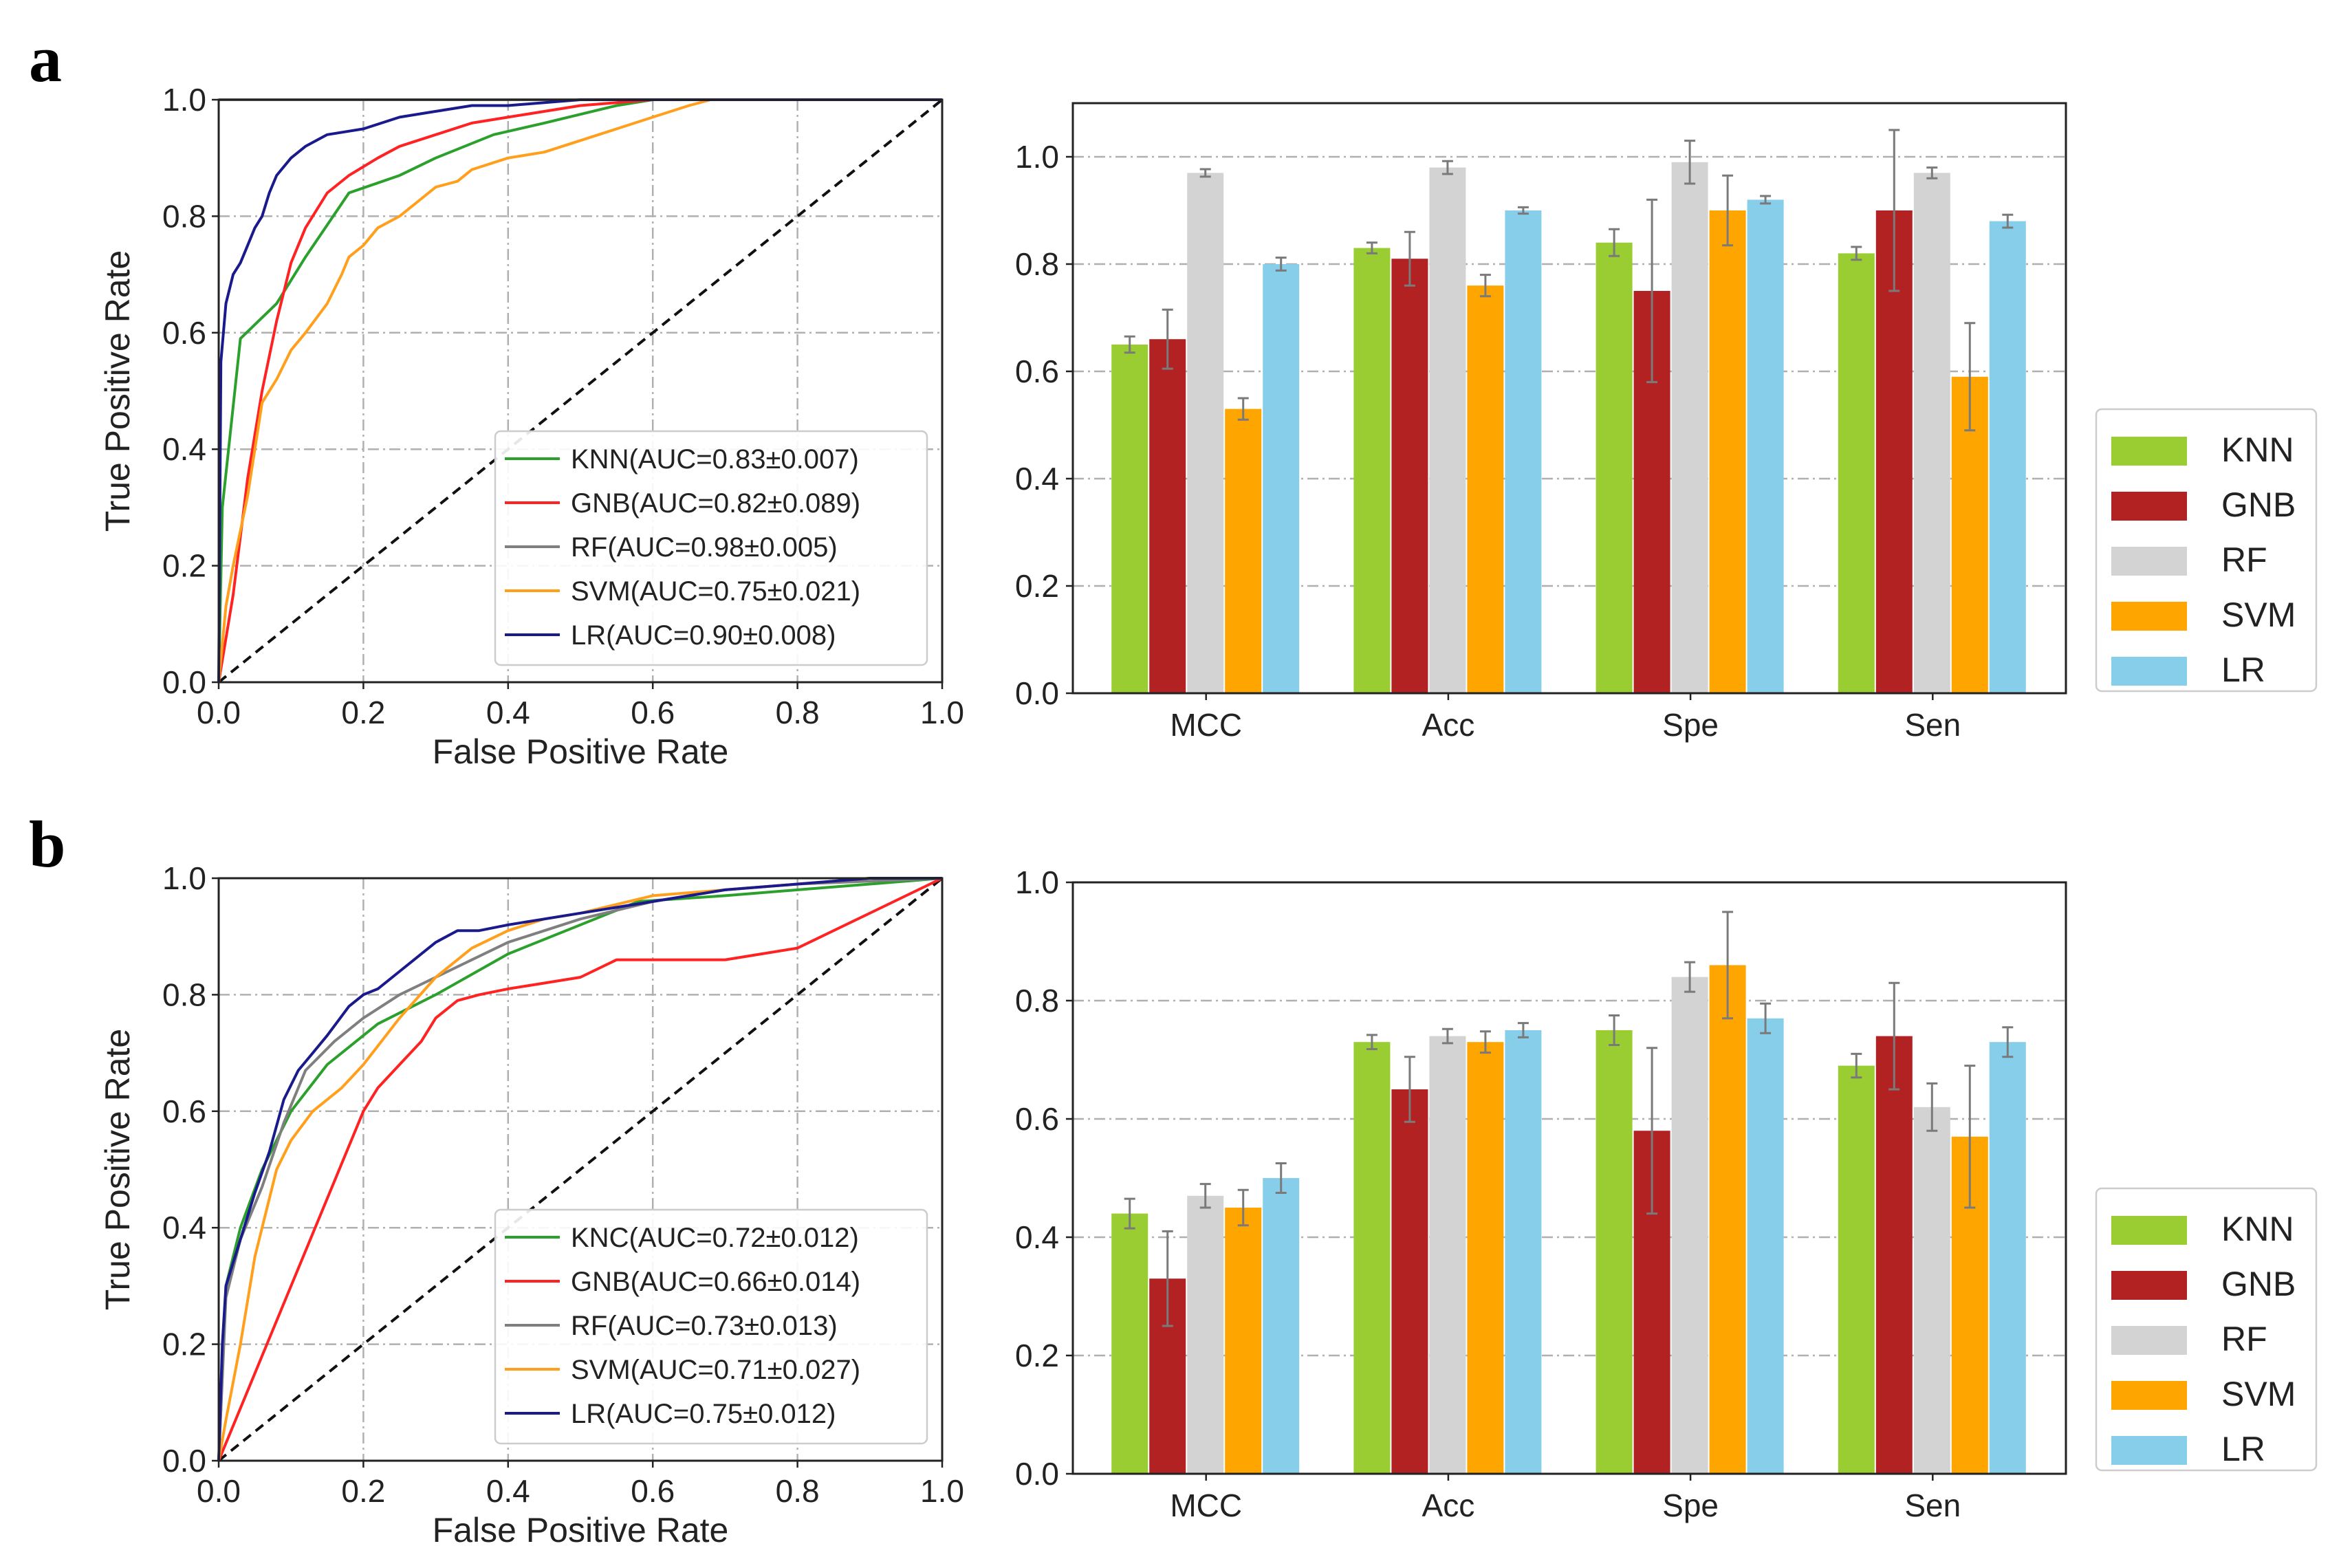 The width and height of the screenshot is (2341, 1568). I want to click on bar-gnb-mcc, so click(1167, 516).